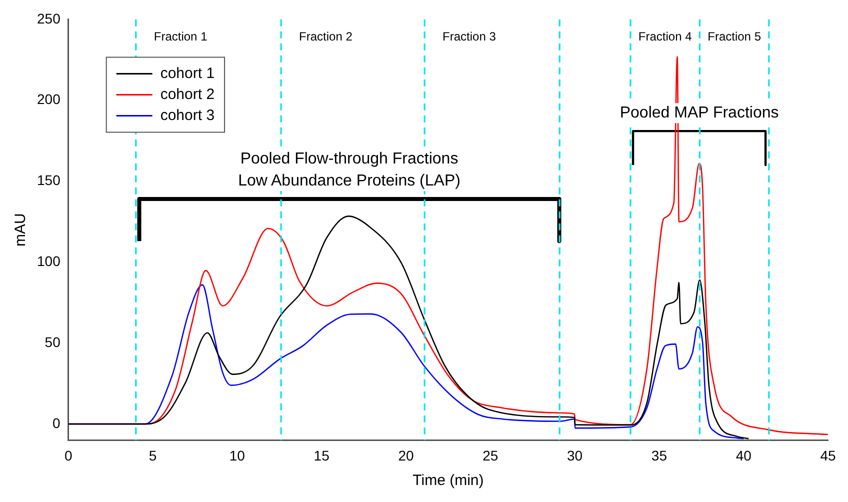 This screenshot has height=502, width=848. I want to click on y-tick-label: 200, so click(49, 99).